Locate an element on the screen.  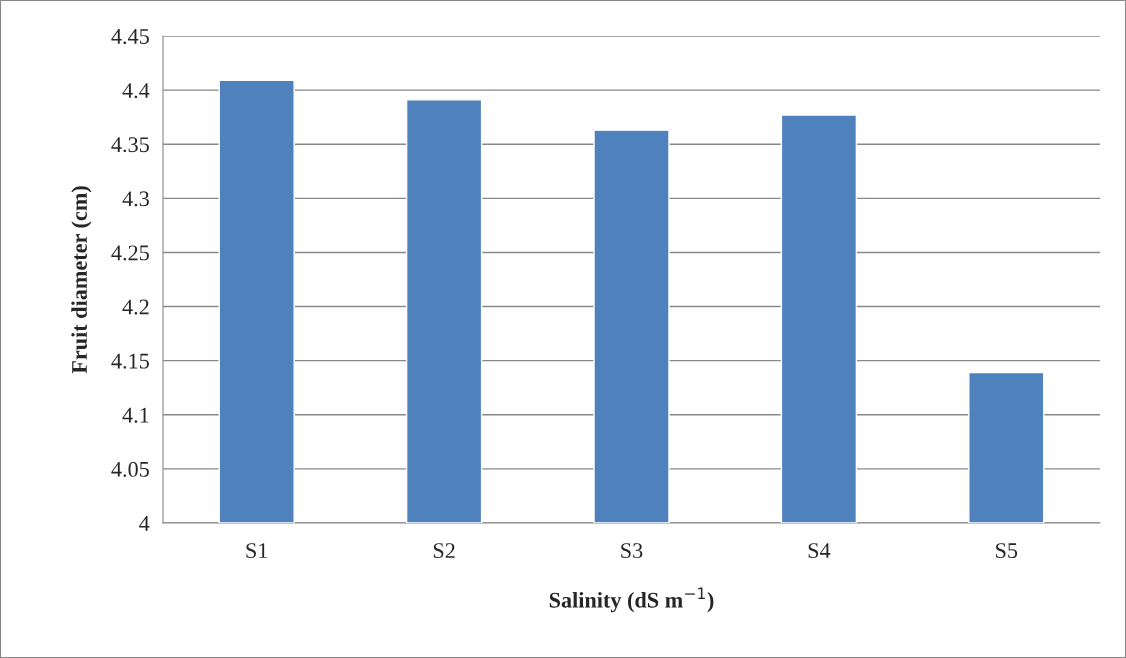
x-tick-label: S4 is located at coordinates (819, 551).